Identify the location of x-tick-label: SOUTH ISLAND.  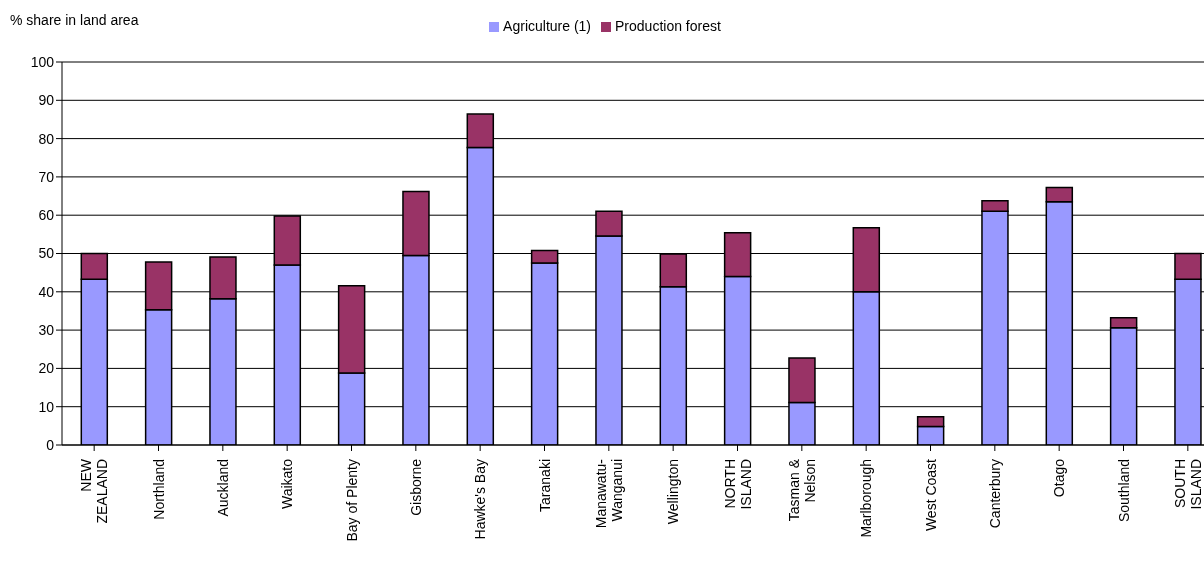
(1187, 484).